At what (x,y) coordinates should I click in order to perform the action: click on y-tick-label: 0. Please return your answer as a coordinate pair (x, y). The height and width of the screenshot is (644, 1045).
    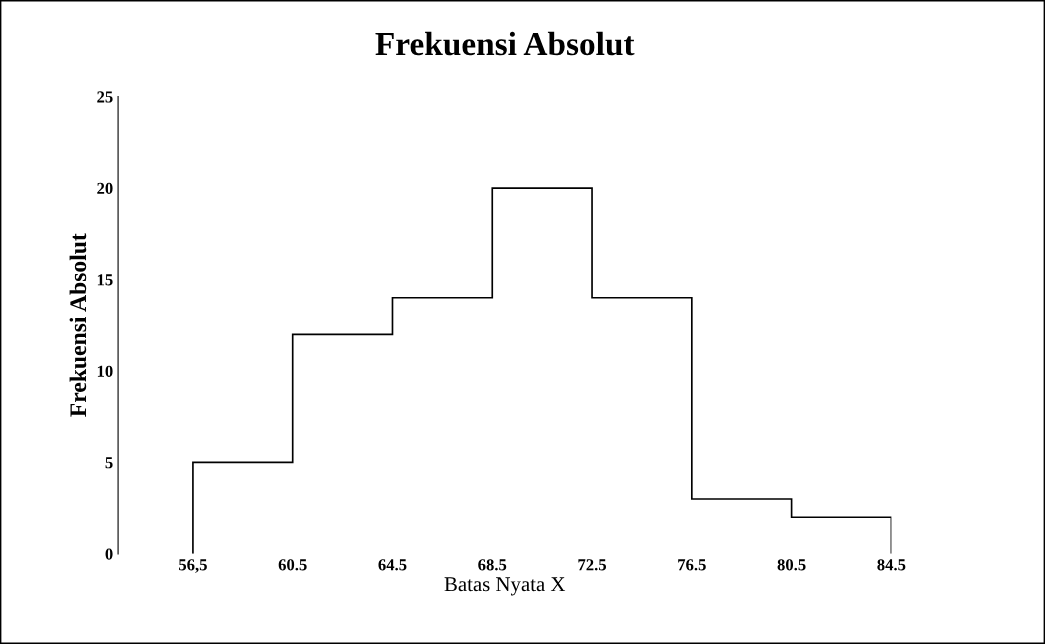
    Looking at the image, I should click on (109, 554).